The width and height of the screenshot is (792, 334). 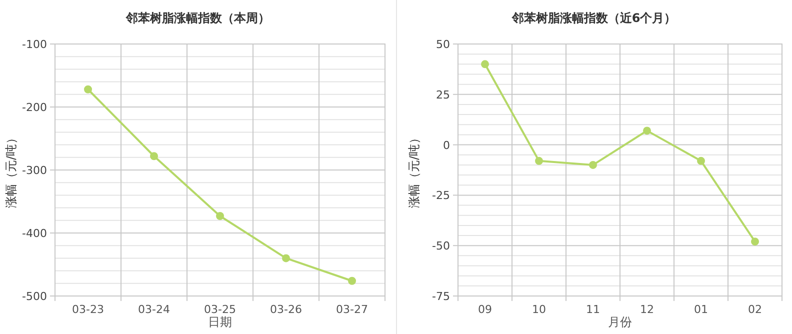 I want to click on x-tick-label: 03-27, so click(x=352, y=309).